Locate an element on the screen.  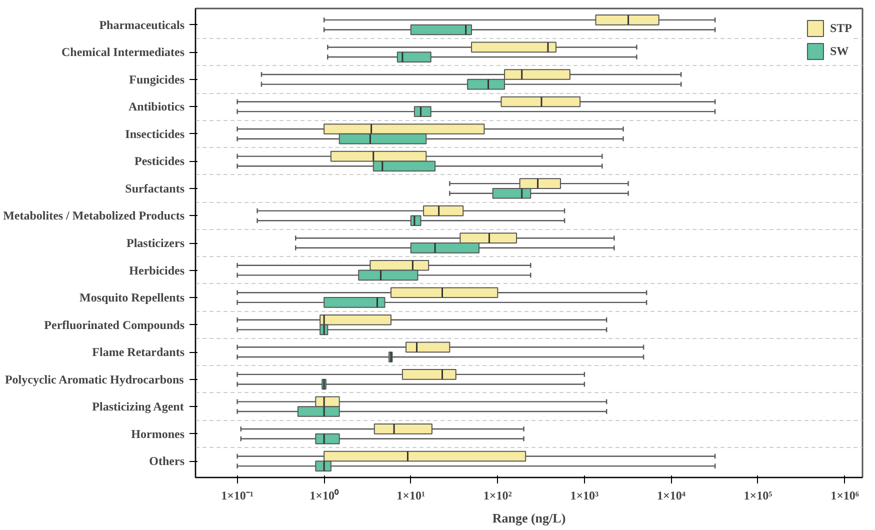
y-tick-label: Others is located at coordinates (167, 461).